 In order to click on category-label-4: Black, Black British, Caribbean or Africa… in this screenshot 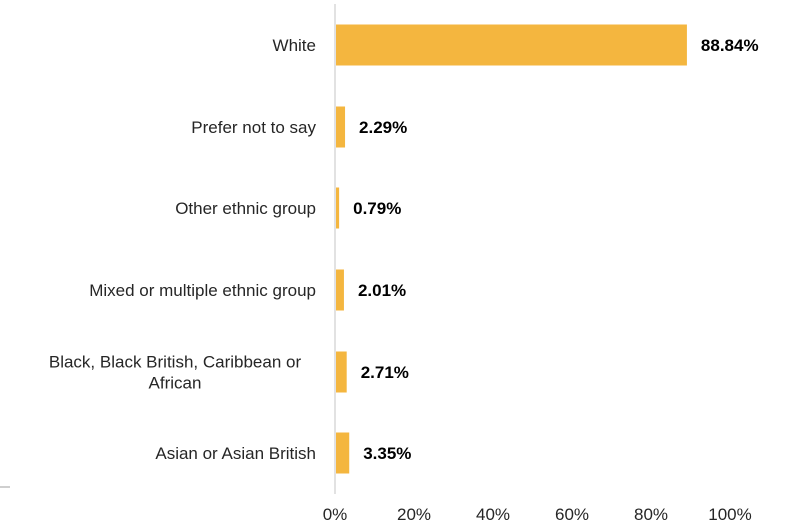, I will do `click(175, 373)`.